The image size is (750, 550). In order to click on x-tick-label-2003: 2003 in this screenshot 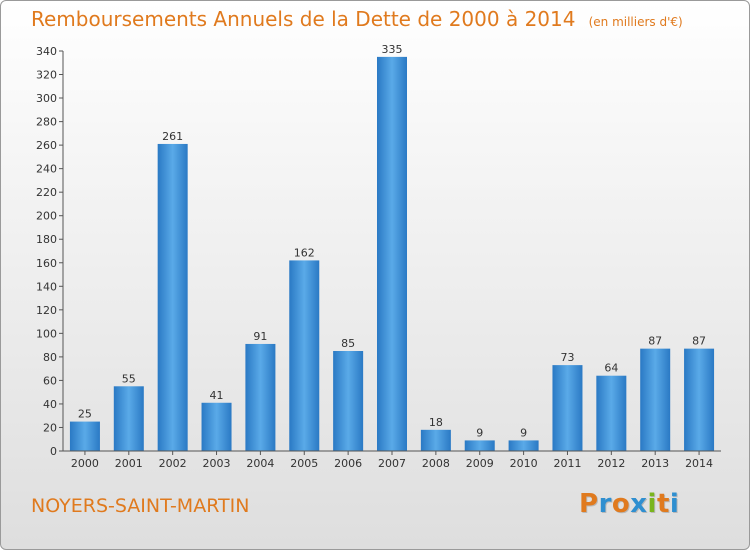, I will do `click(217, 463)`.